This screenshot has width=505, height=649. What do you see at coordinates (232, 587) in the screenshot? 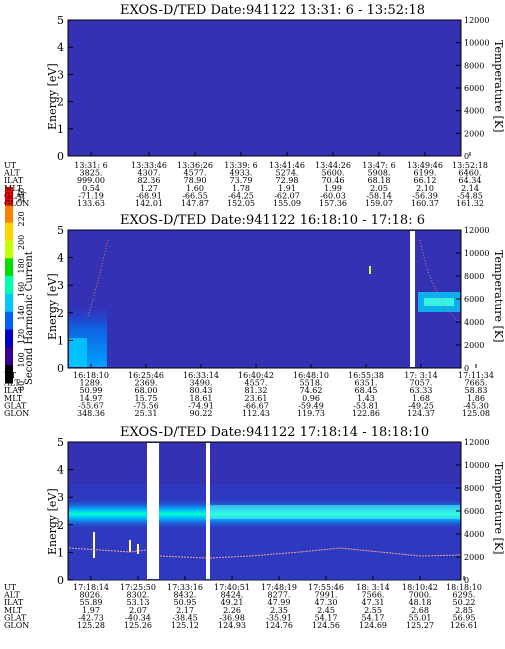
I see `orbit-cell: 17:40:51` at bounding box center [232, 587].